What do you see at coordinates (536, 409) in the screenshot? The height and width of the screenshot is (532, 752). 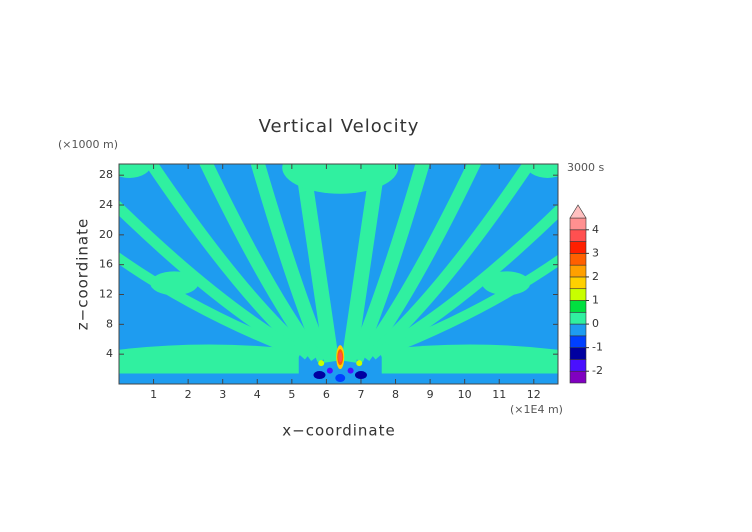 I see `x-unit: (×1E4 m)` at bounding box center [536, 409].